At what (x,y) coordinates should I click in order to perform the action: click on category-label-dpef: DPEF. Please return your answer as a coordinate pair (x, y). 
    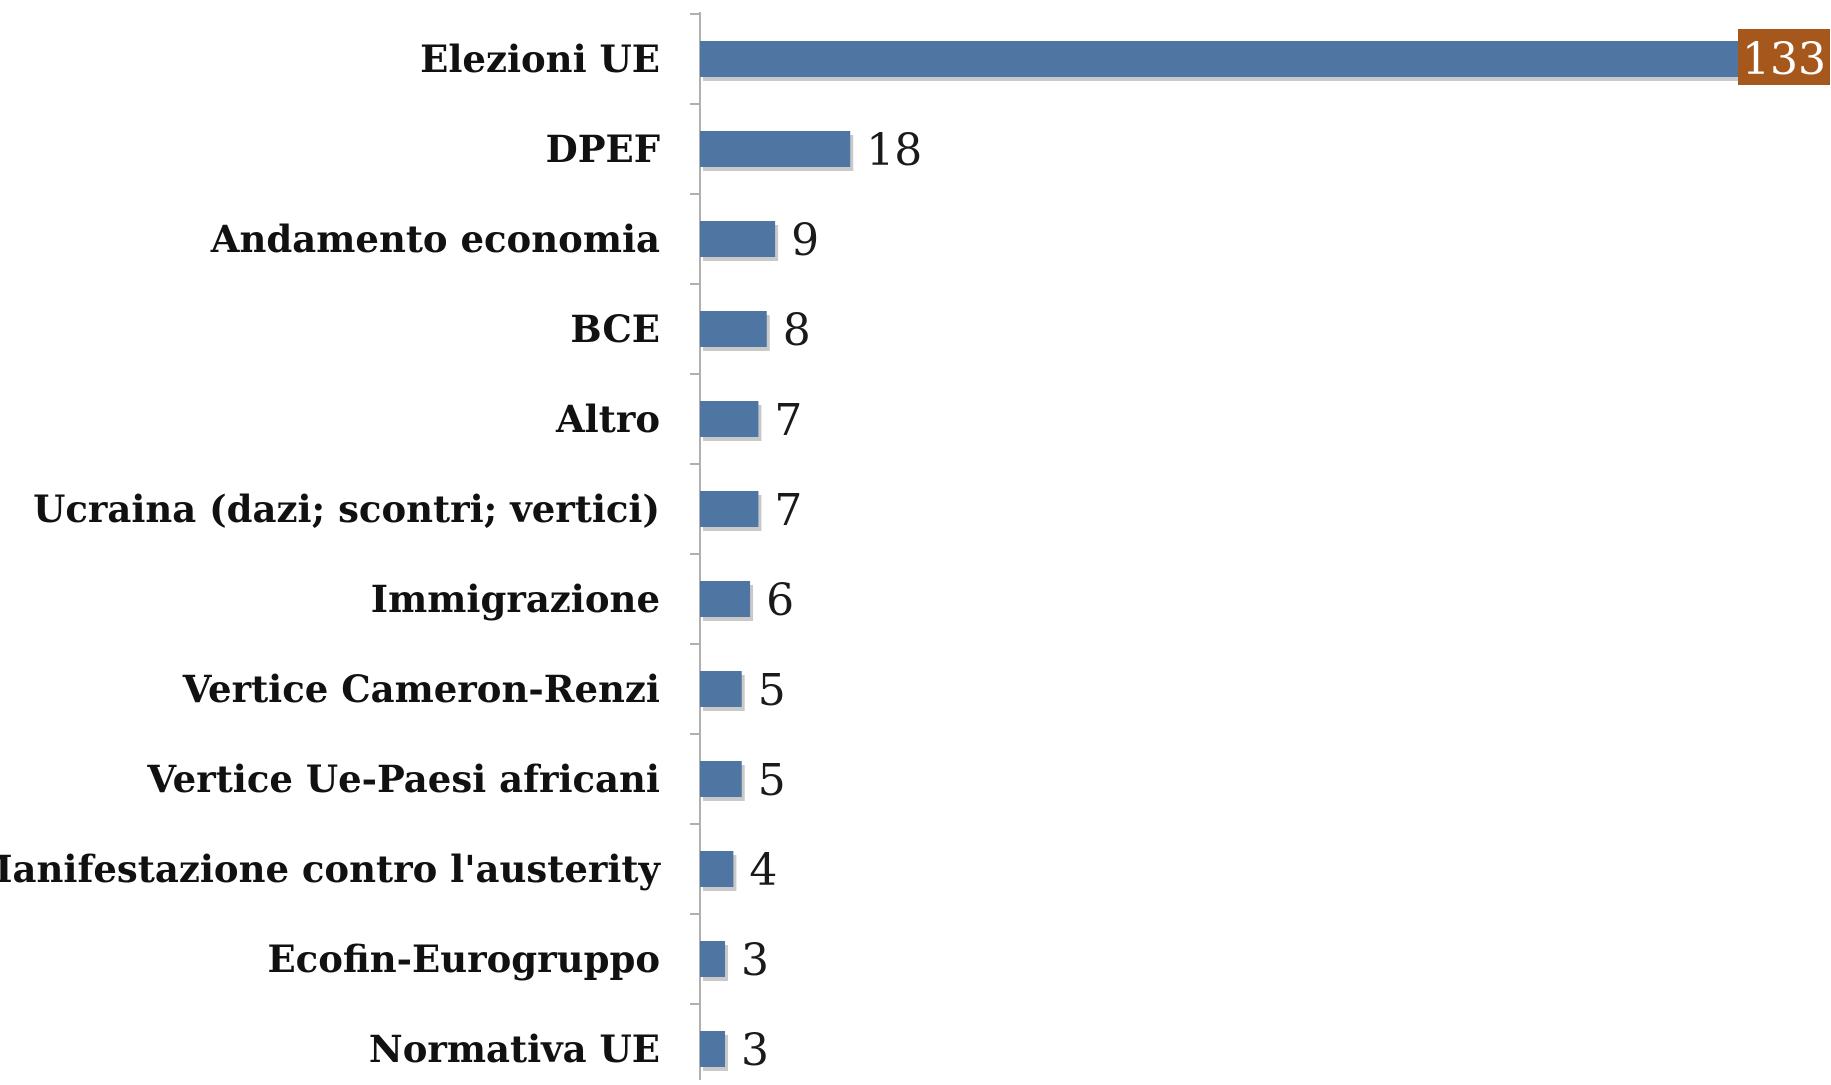
    Looking at the image, I should click on (603, 149).